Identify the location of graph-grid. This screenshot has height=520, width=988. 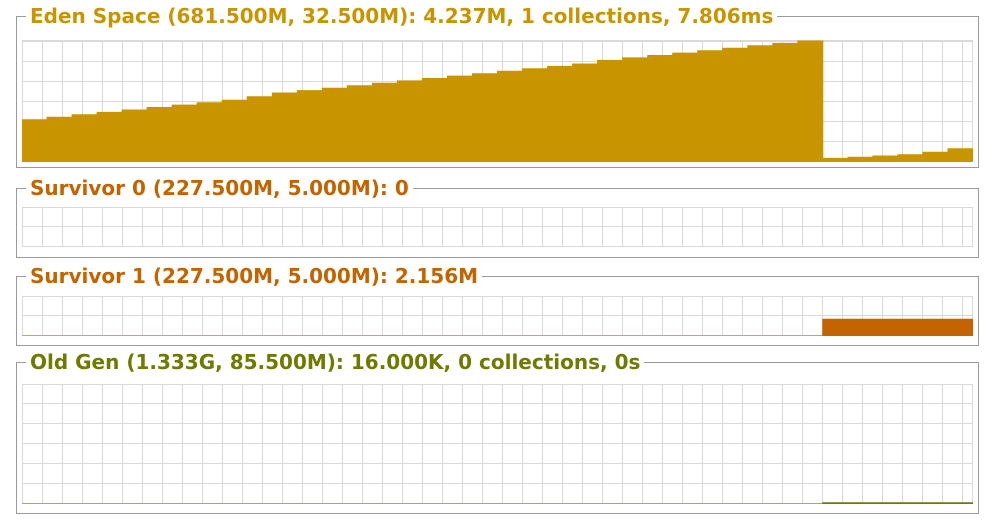
(497, 227).